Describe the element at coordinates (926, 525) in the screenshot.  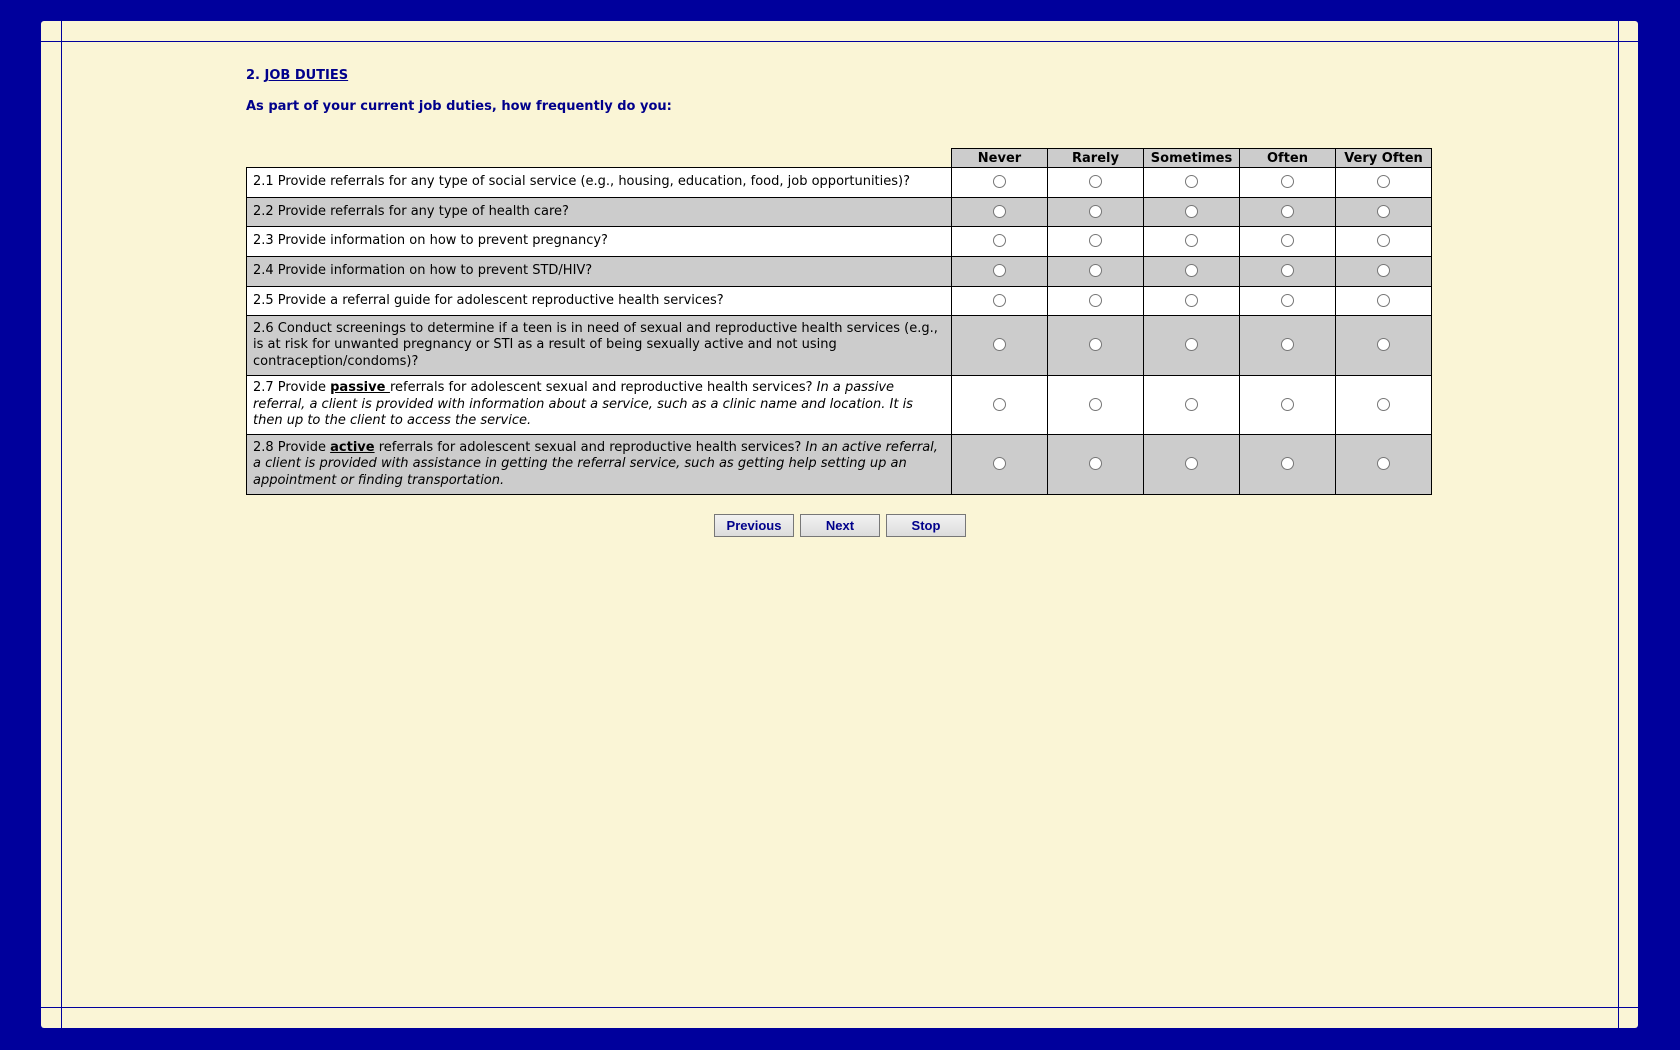
I see `stop-button: Stop` at that location.